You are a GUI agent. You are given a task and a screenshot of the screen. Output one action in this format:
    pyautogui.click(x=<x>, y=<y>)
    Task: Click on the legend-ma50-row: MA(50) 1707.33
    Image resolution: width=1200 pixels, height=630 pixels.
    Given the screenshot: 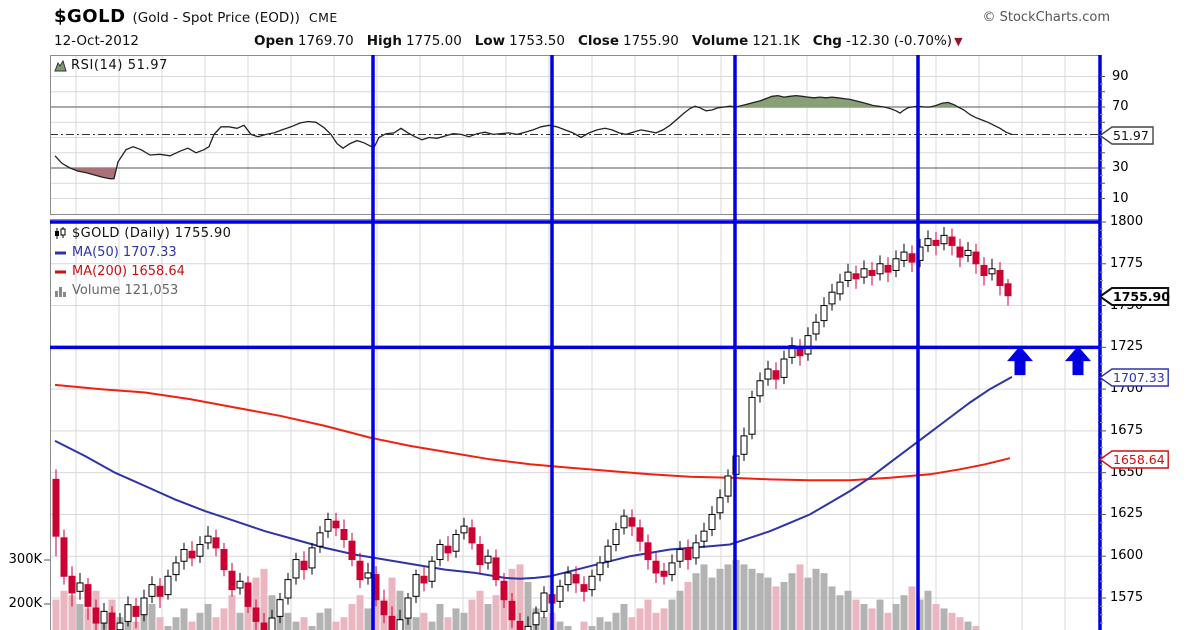 What is the action you would take?
    pyautogui.click(x=142, y=252)
    